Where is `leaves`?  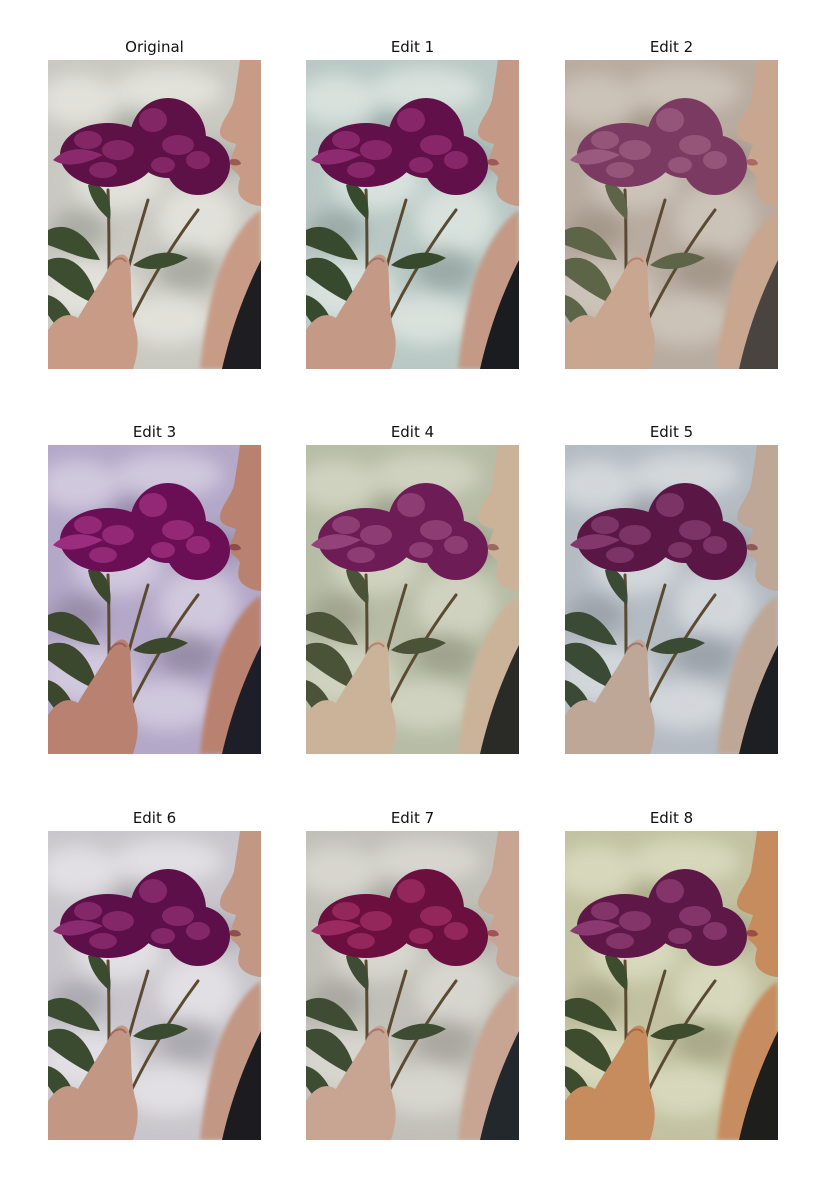 leaves is located at coordinates (118, 1038).